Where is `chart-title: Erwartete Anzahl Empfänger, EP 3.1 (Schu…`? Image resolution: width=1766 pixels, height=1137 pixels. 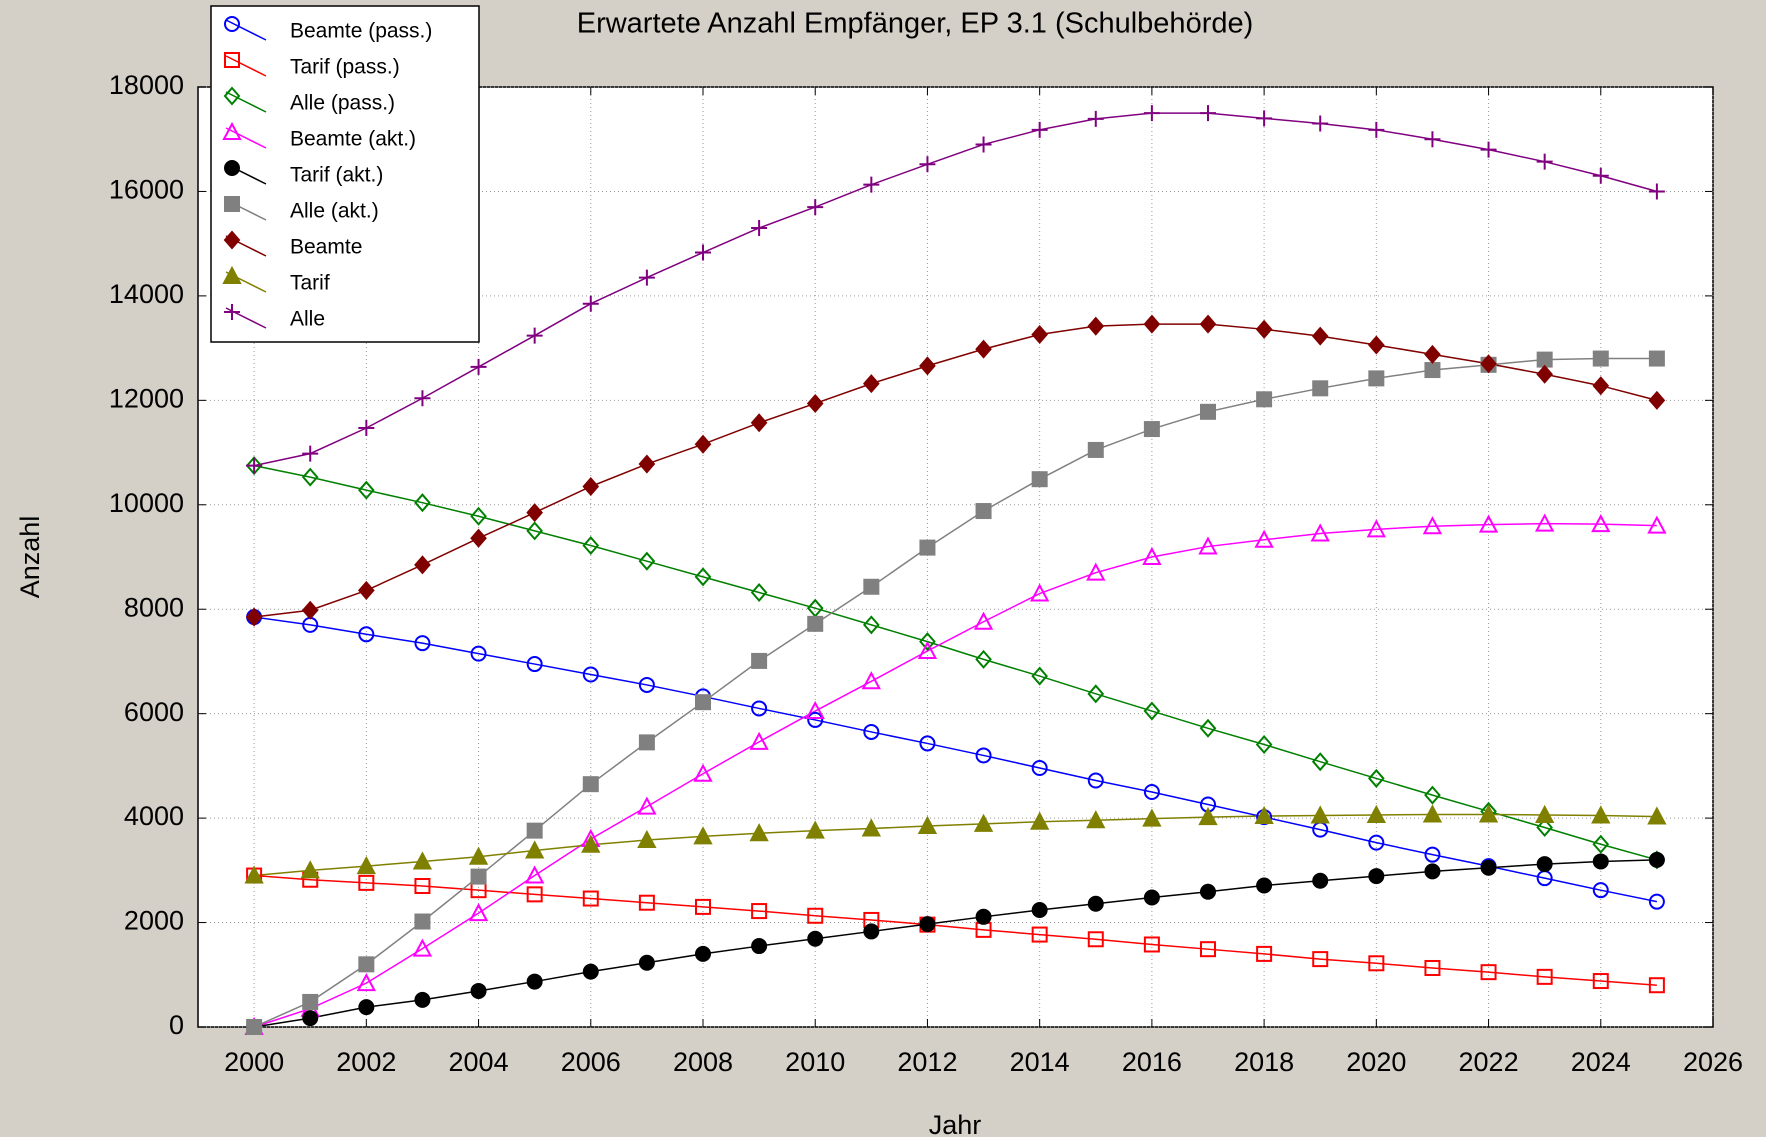
chart-title: Erwartete Anzahl Empfänger, EP 3.1 (Schu… is located at coordinates (915, 24).